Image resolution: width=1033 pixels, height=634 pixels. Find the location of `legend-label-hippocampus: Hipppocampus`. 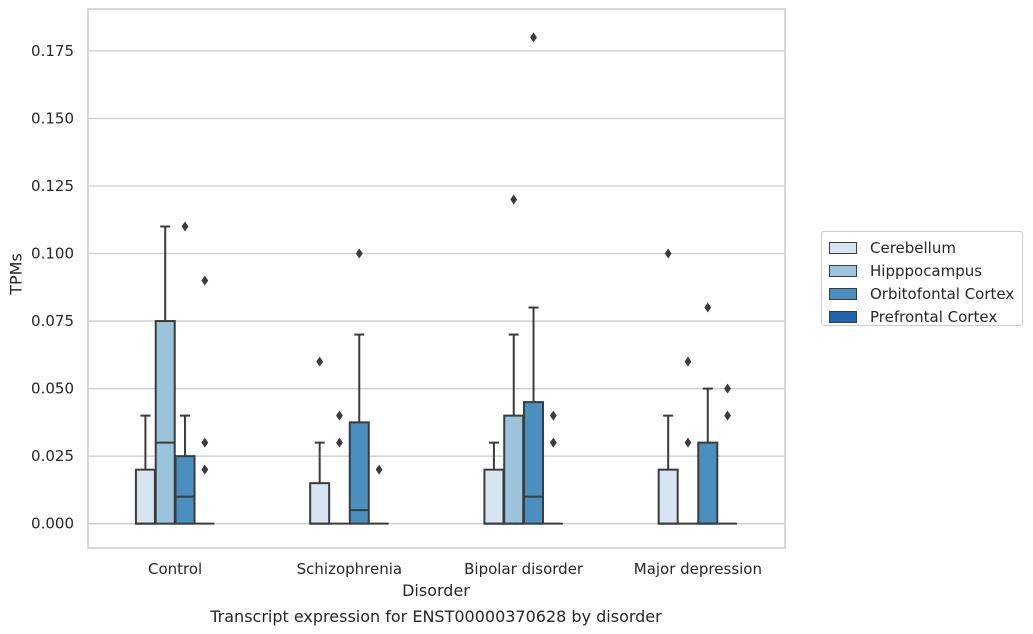

legend-label-hippocampus: Hipppocampus is located at coordinates (926, 270).